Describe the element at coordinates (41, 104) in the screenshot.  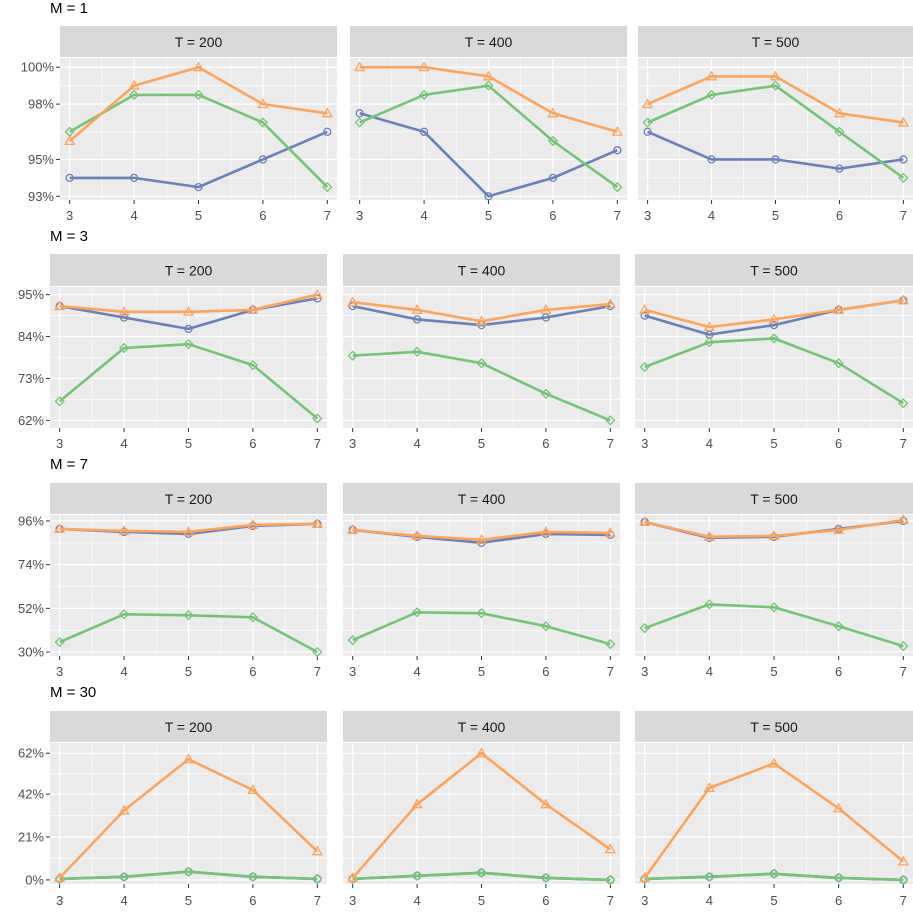
I see `y-tick-label: 98%` at that location.